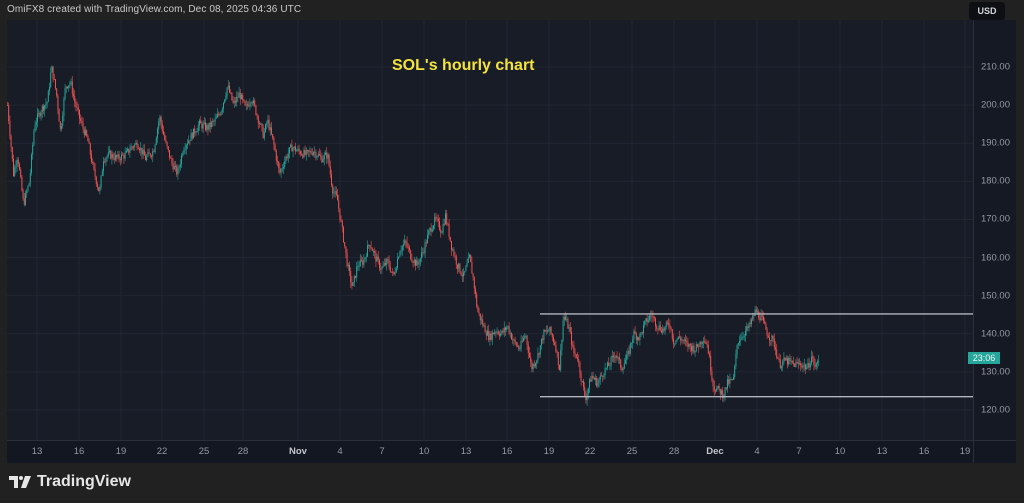  I want to click on tradingview-logo-icon, so click(20, 482).